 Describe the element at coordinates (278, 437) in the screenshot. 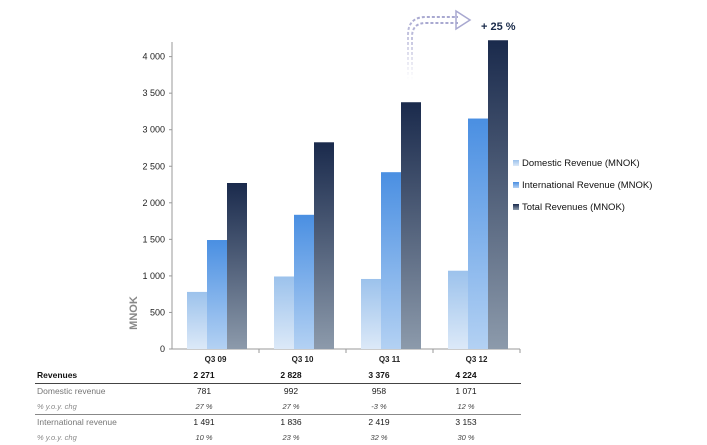

I see `table-row: % y.o.y. chg 10 % 23 % 32 % 30 %` at that location.